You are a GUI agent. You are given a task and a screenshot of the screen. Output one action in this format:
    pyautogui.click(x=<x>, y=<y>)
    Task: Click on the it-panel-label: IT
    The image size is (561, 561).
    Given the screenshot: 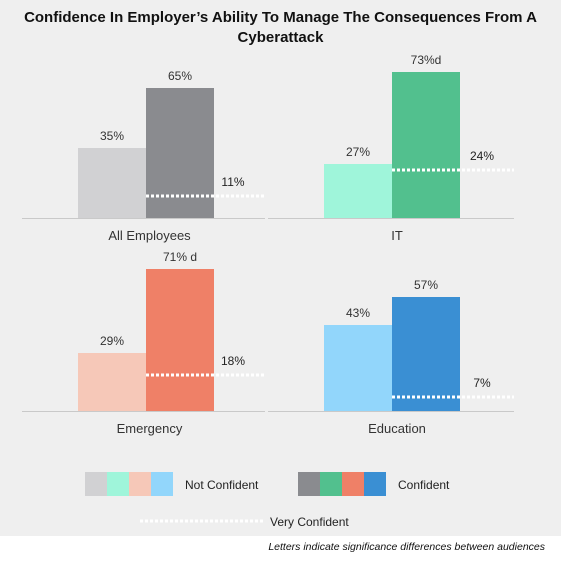 What is the action you would take?
    pyautogui.click(x=397, y=235)
    